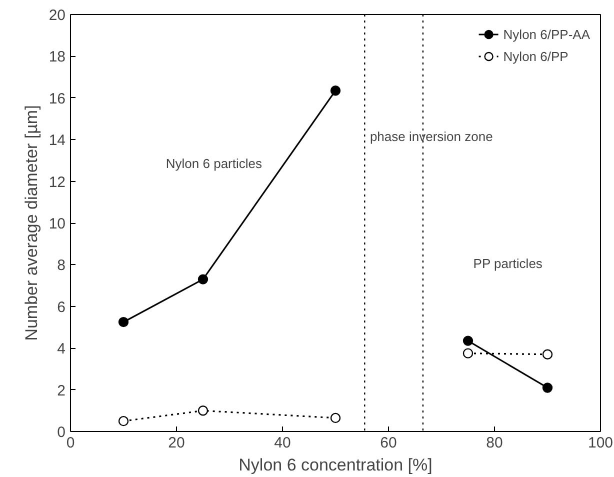 This screenshot has width=614, height=477. What do you see at coordinates (57, 224) in the screenshot?
I see `y-tick-label: 10` at bounding box center [57, 224].